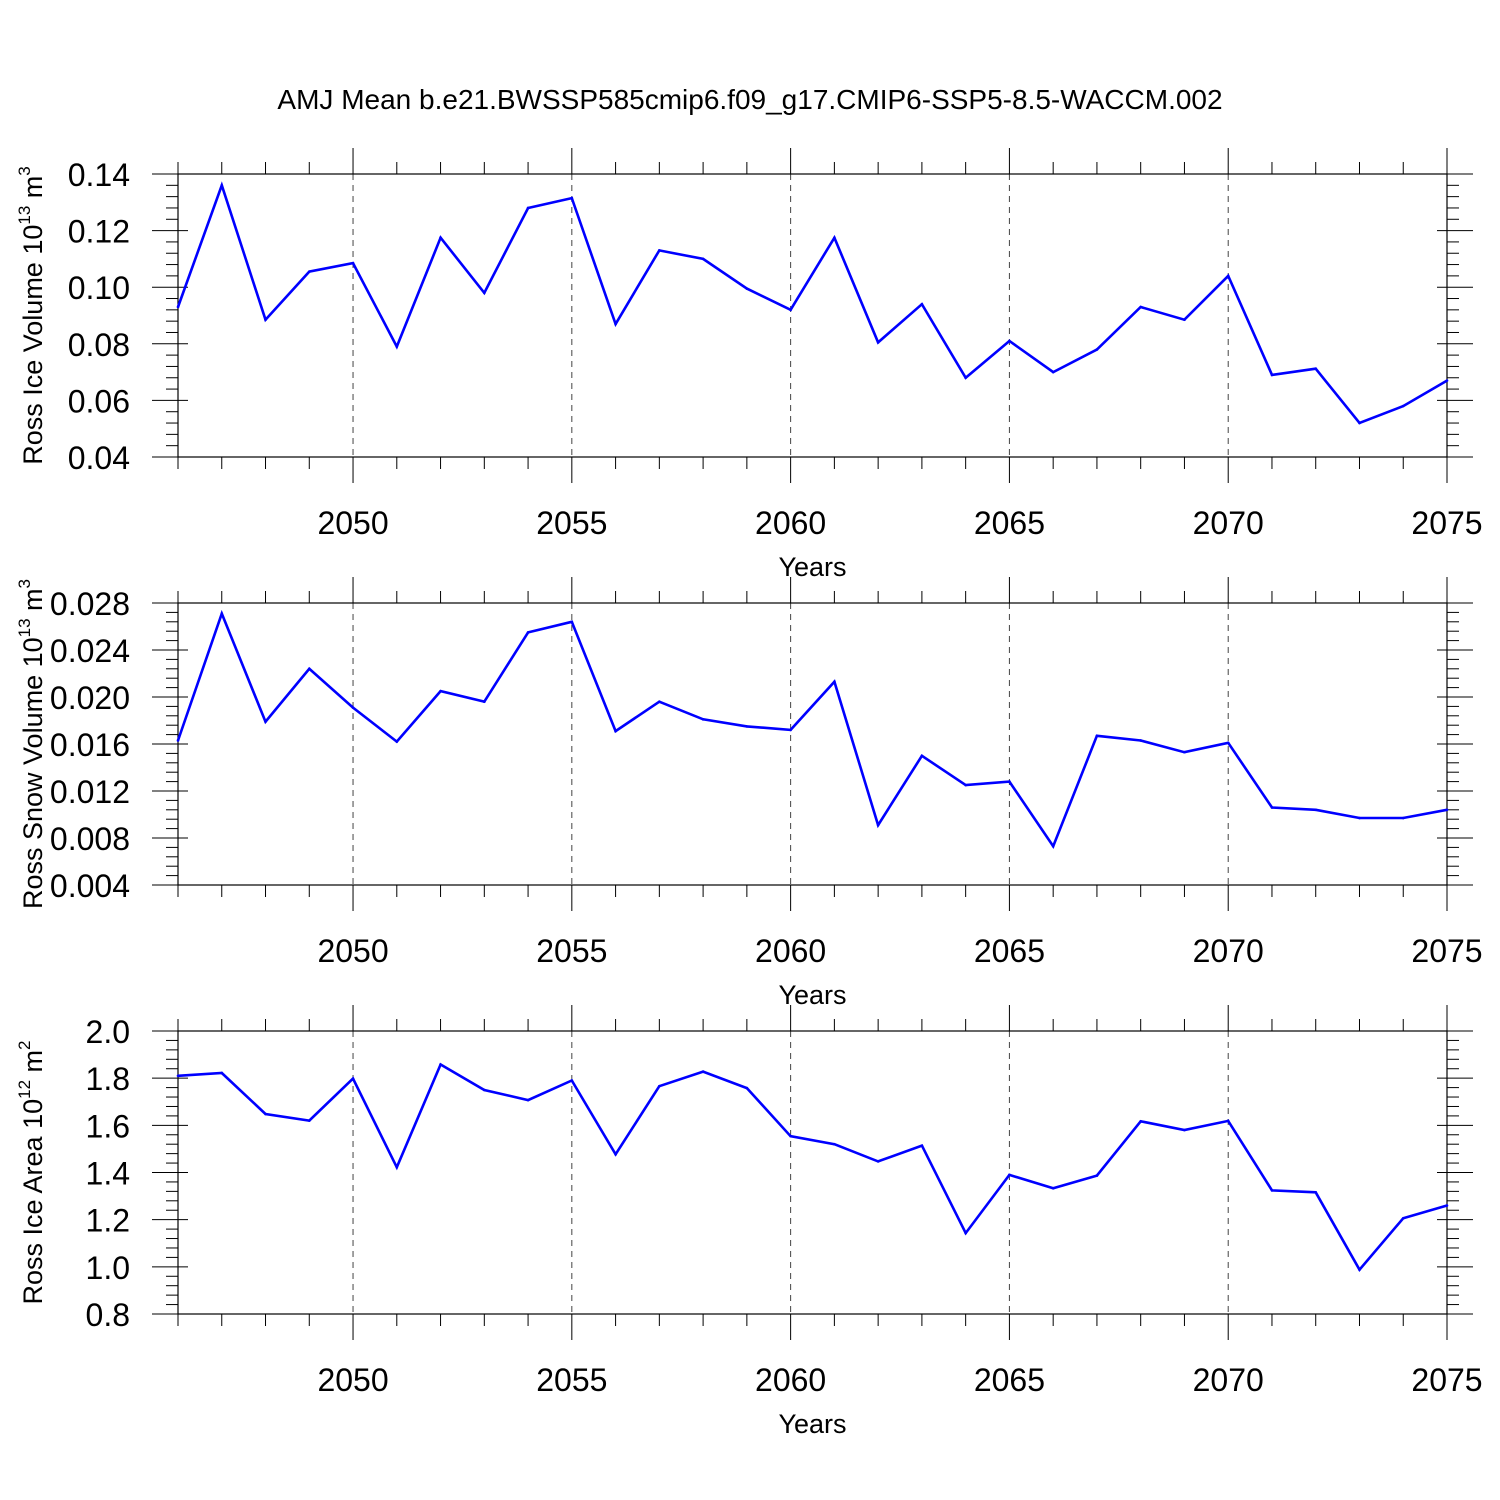  I want to click on y-tick-label: 1.8, so click(108, 1079).